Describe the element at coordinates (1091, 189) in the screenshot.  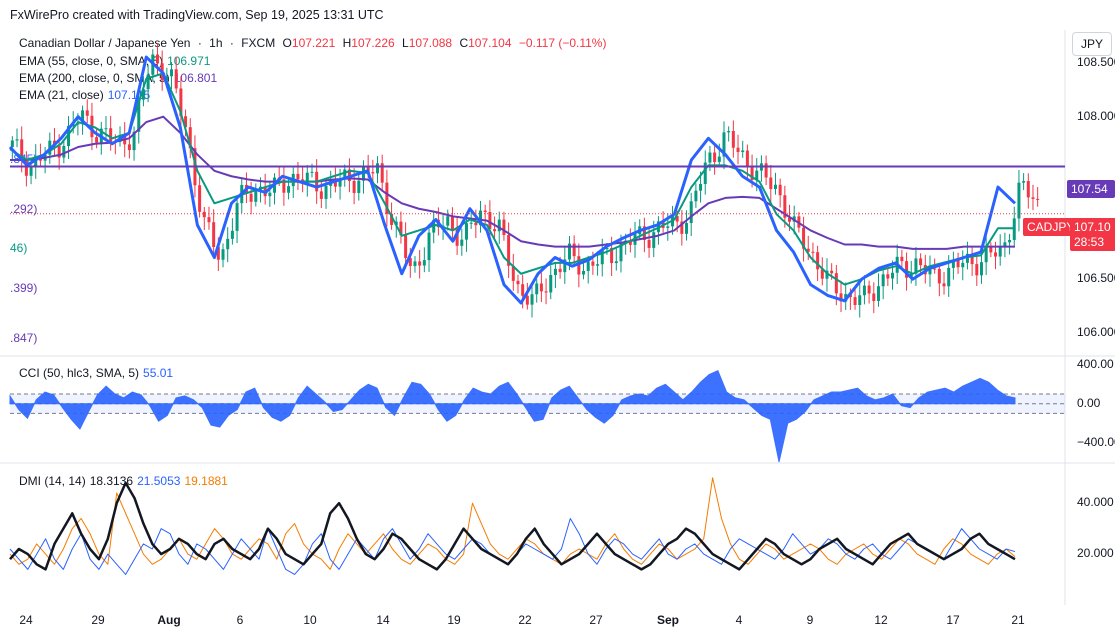
I see `hline-price-tag: 107.54` at that location.